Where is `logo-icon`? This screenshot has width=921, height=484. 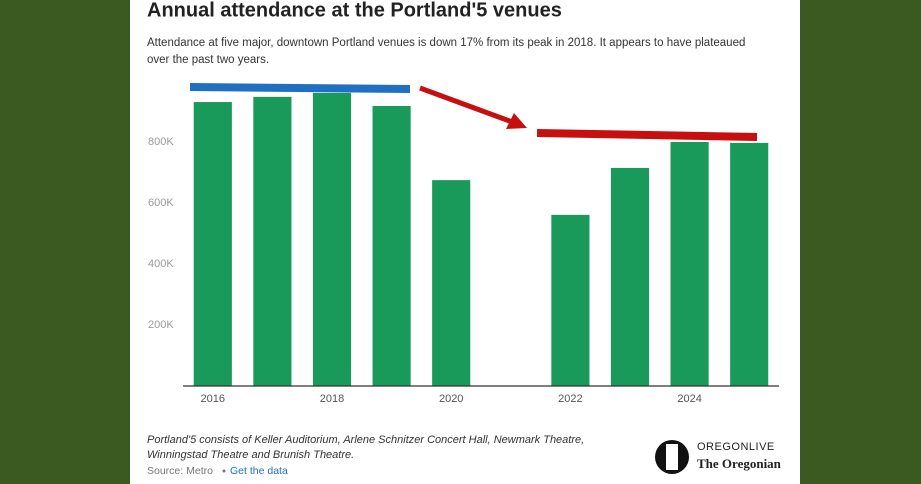
logo-icon is located at coordinates (672, 457).